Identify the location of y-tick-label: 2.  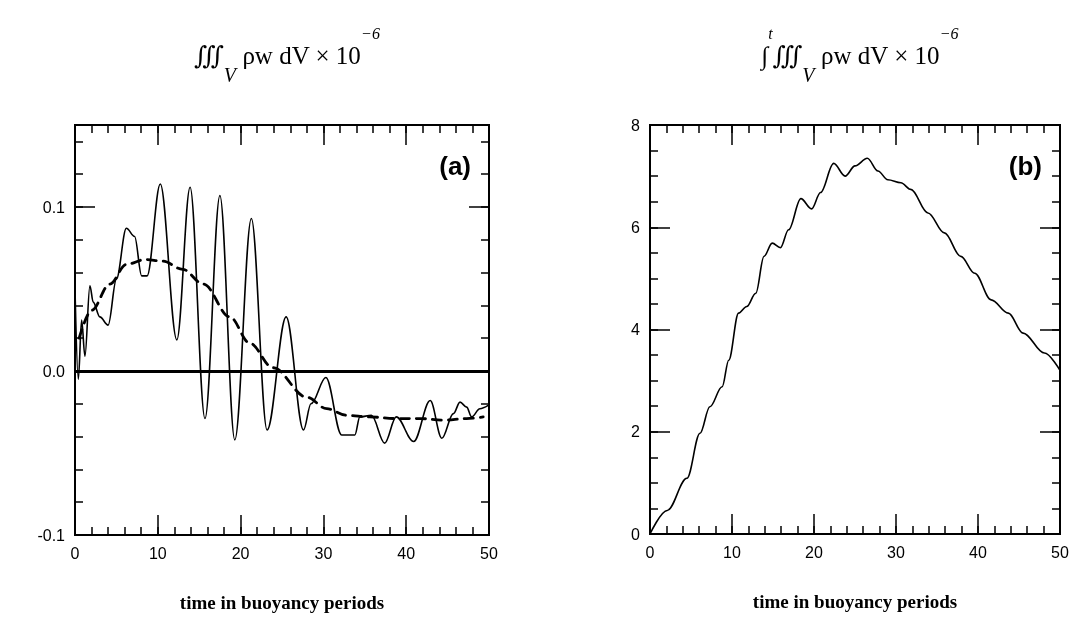
(636, 432).